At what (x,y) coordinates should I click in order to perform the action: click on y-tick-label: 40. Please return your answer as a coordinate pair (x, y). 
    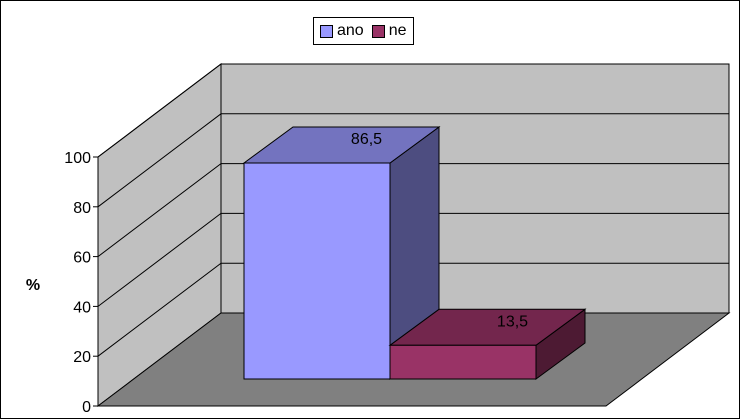
    Looking at the image, I should click on (82, 307).